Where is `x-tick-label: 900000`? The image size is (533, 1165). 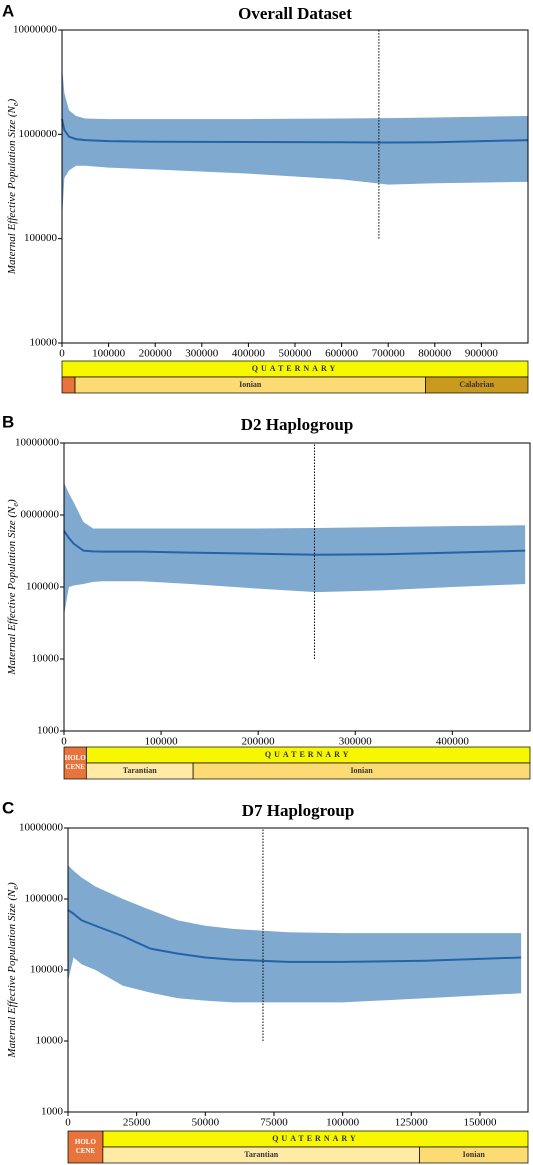
x-tick-label: 900000 is located at coordinates (482, 354).